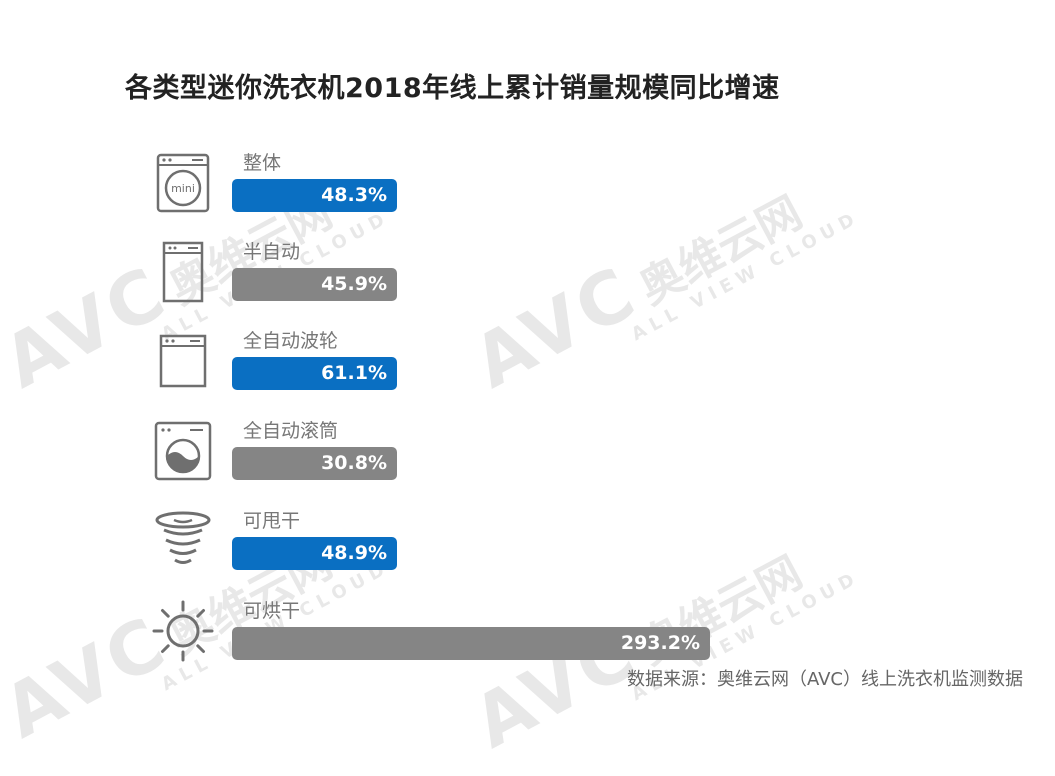  What do you see at coordinates (471, 643) in the screenshot?
I see `bar: 293.2%` at bounding box center [471, 643].